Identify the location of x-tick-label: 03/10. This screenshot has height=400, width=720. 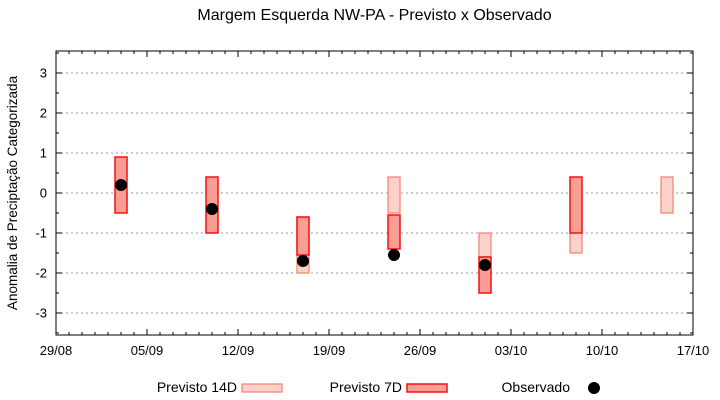
(511, 350).